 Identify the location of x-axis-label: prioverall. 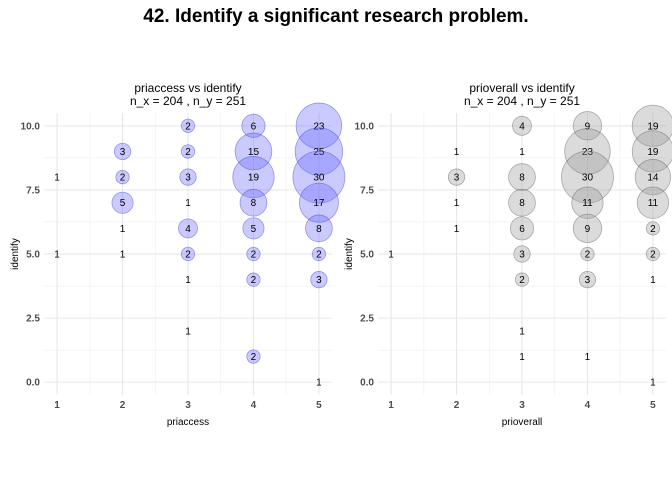
(522, 422).